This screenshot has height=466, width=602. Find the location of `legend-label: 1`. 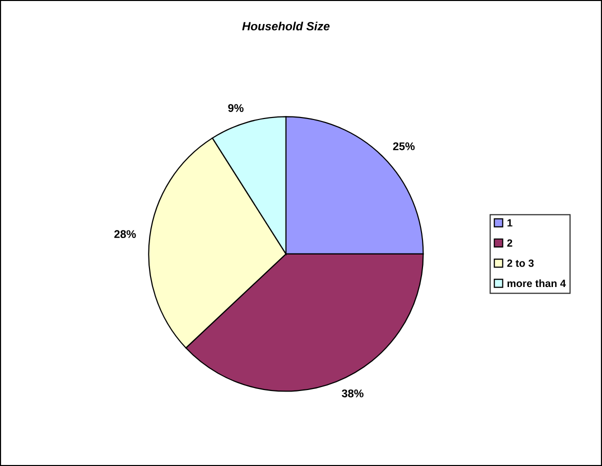

legend-label: 1 is located at coordinates (510, 222).